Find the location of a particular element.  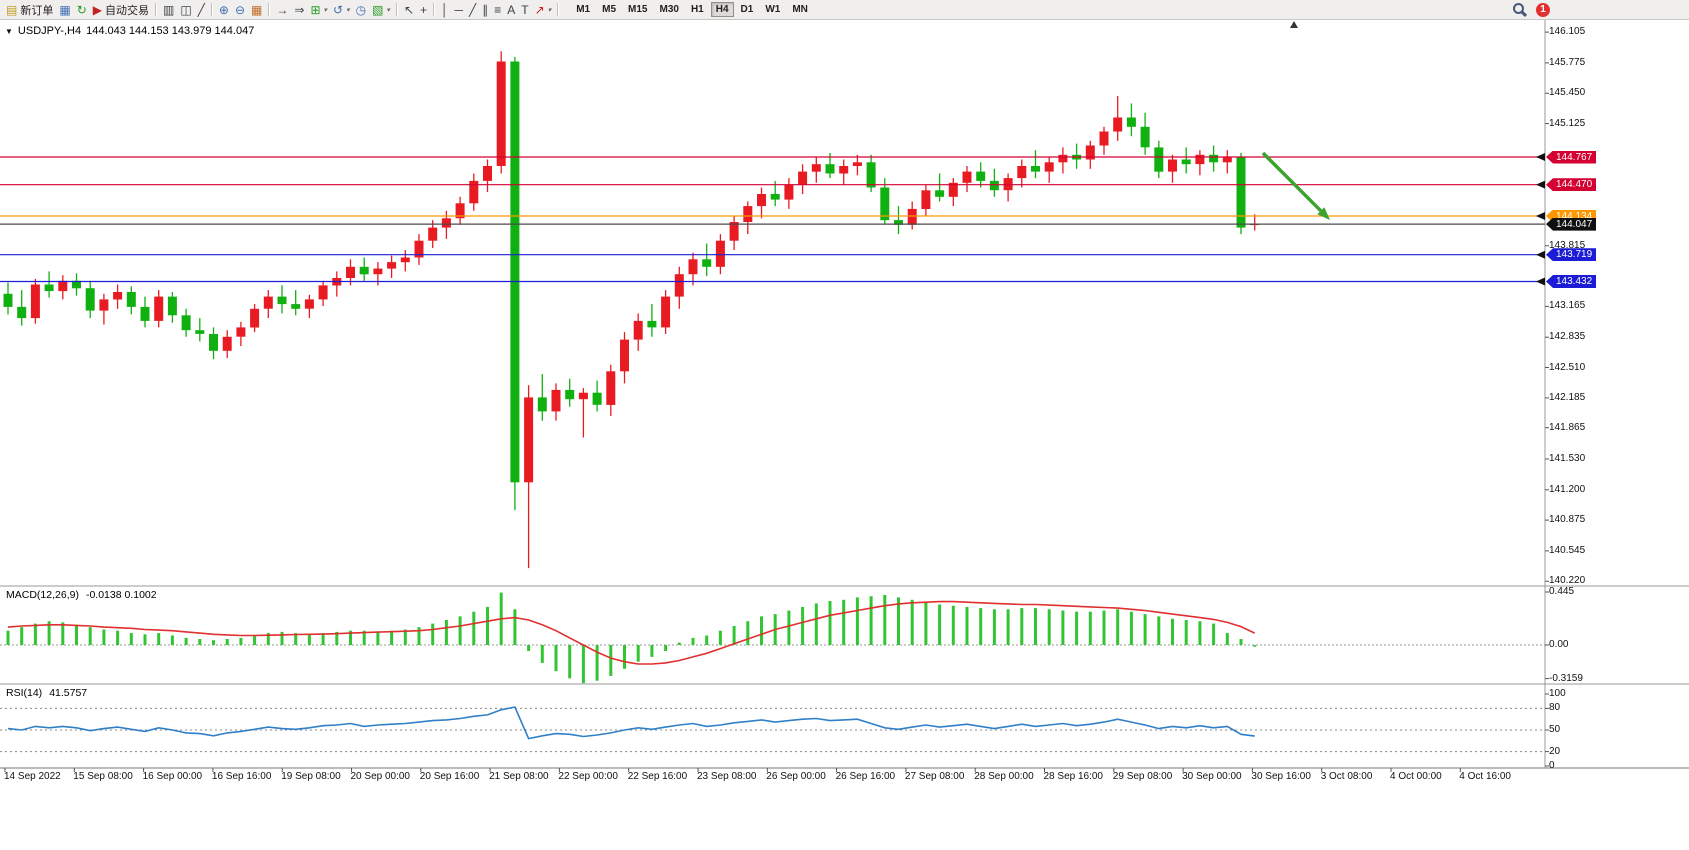

vertical-line-icon: │ is located at coordinates (445, 9).